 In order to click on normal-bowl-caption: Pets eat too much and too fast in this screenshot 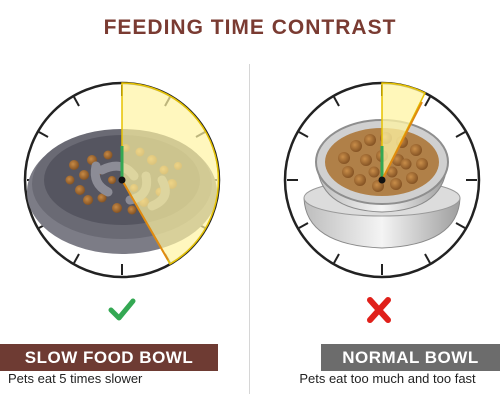, I will do `click(387, 378)`.